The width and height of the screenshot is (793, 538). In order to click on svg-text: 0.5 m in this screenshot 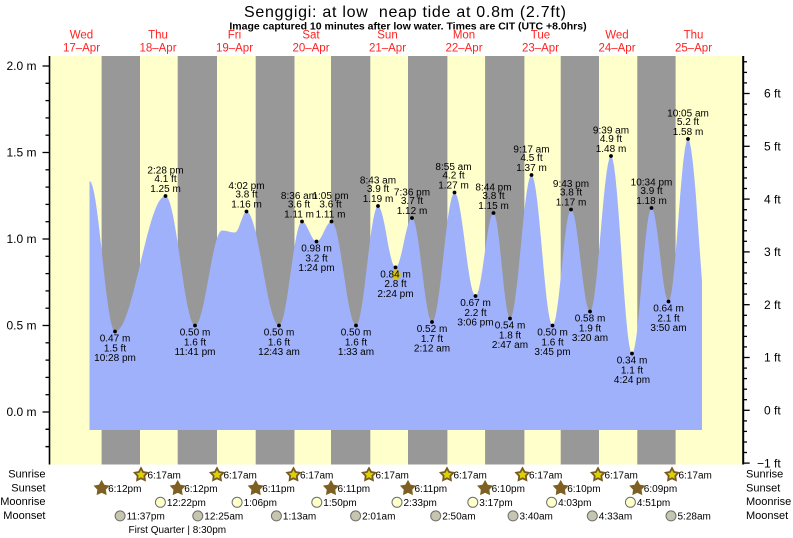, I will do `click(21, 326)`.